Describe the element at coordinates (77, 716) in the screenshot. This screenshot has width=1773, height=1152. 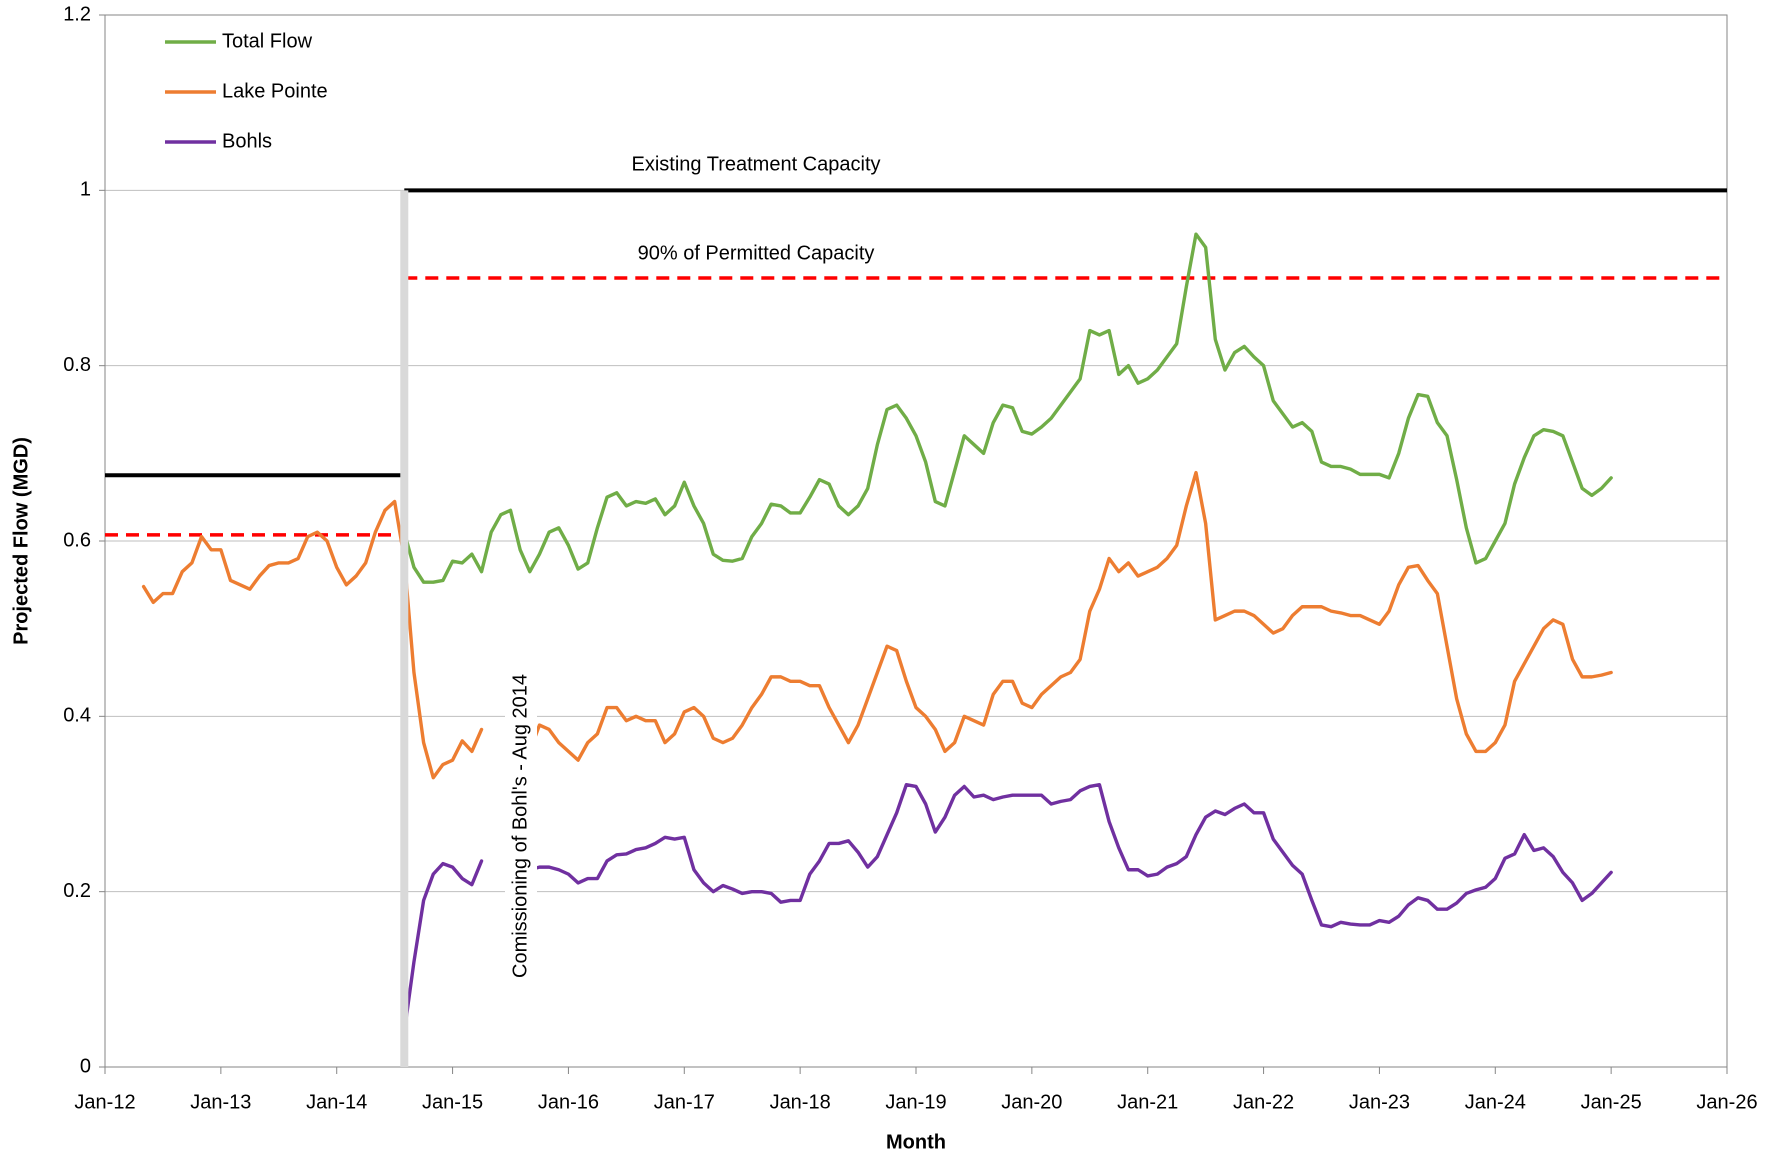
I see `y-tick-label: 0.4` at that location.